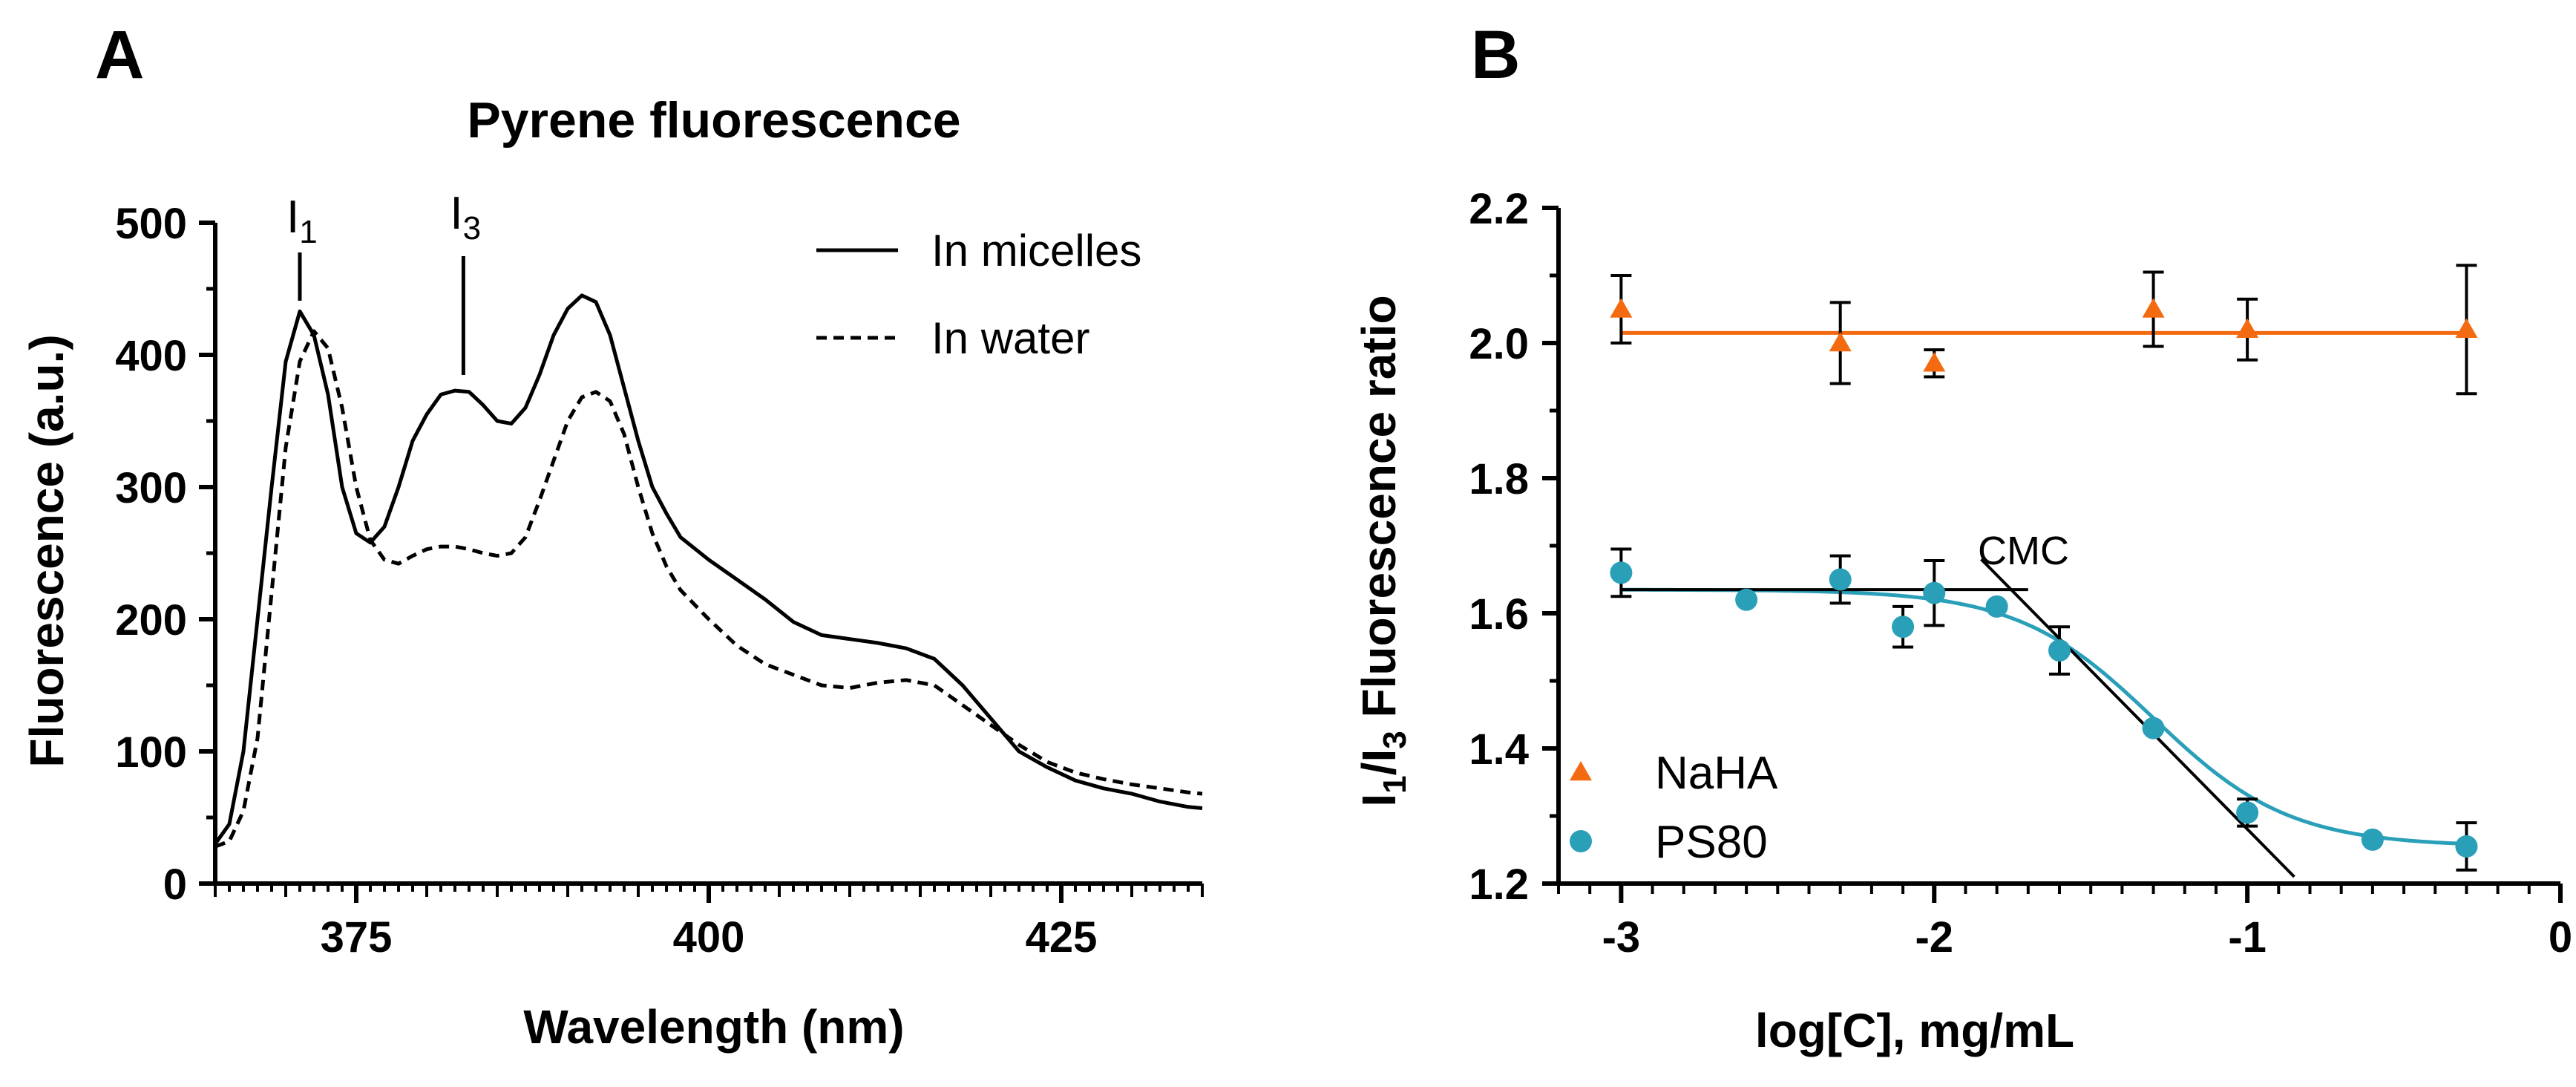 This screenshot has width=2576, height=1087. Describe the element at coordinates (1499, 885) in the screenshot. I see `chart-b-ytick-label: 1.2` at that location.